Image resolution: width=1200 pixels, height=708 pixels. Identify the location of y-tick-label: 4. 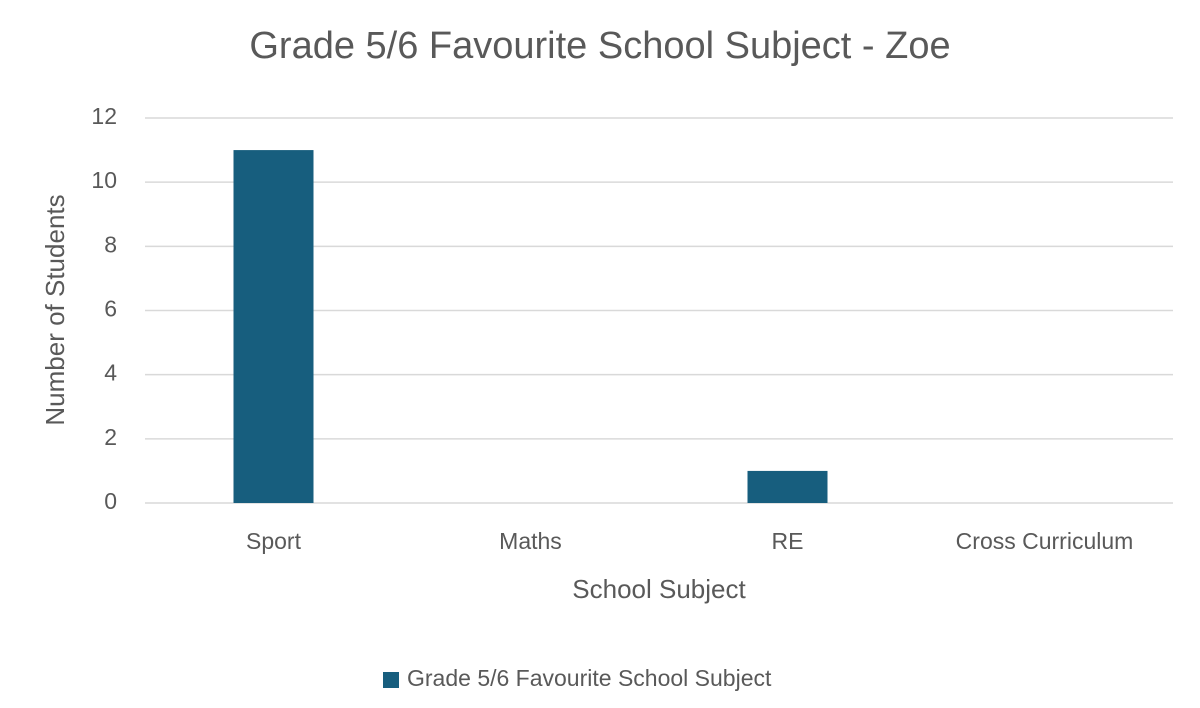
(110, 373).